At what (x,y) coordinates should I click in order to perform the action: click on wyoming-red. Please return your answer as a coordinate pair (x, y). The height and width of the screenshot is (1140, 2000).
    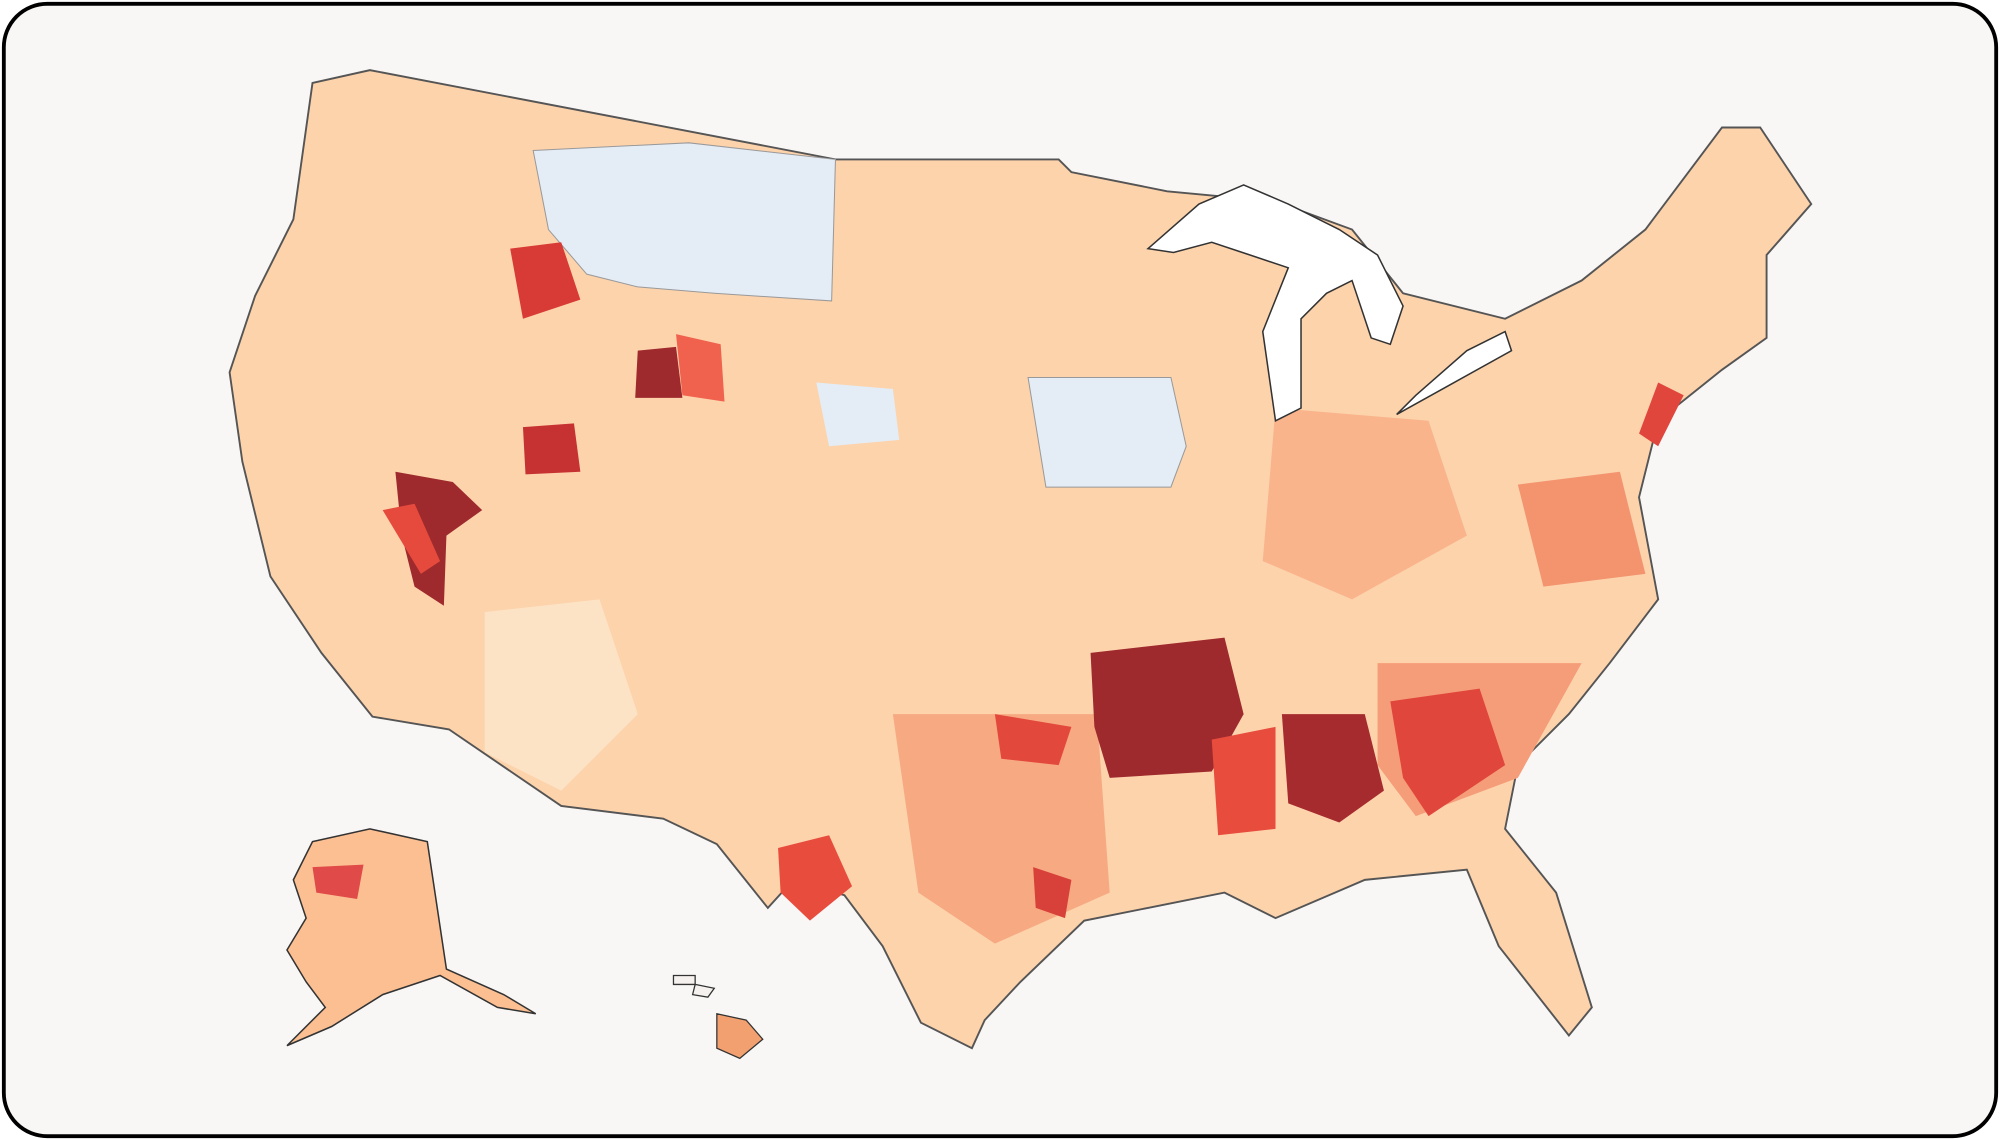
    Looking at the image, I should click on (700, 368).